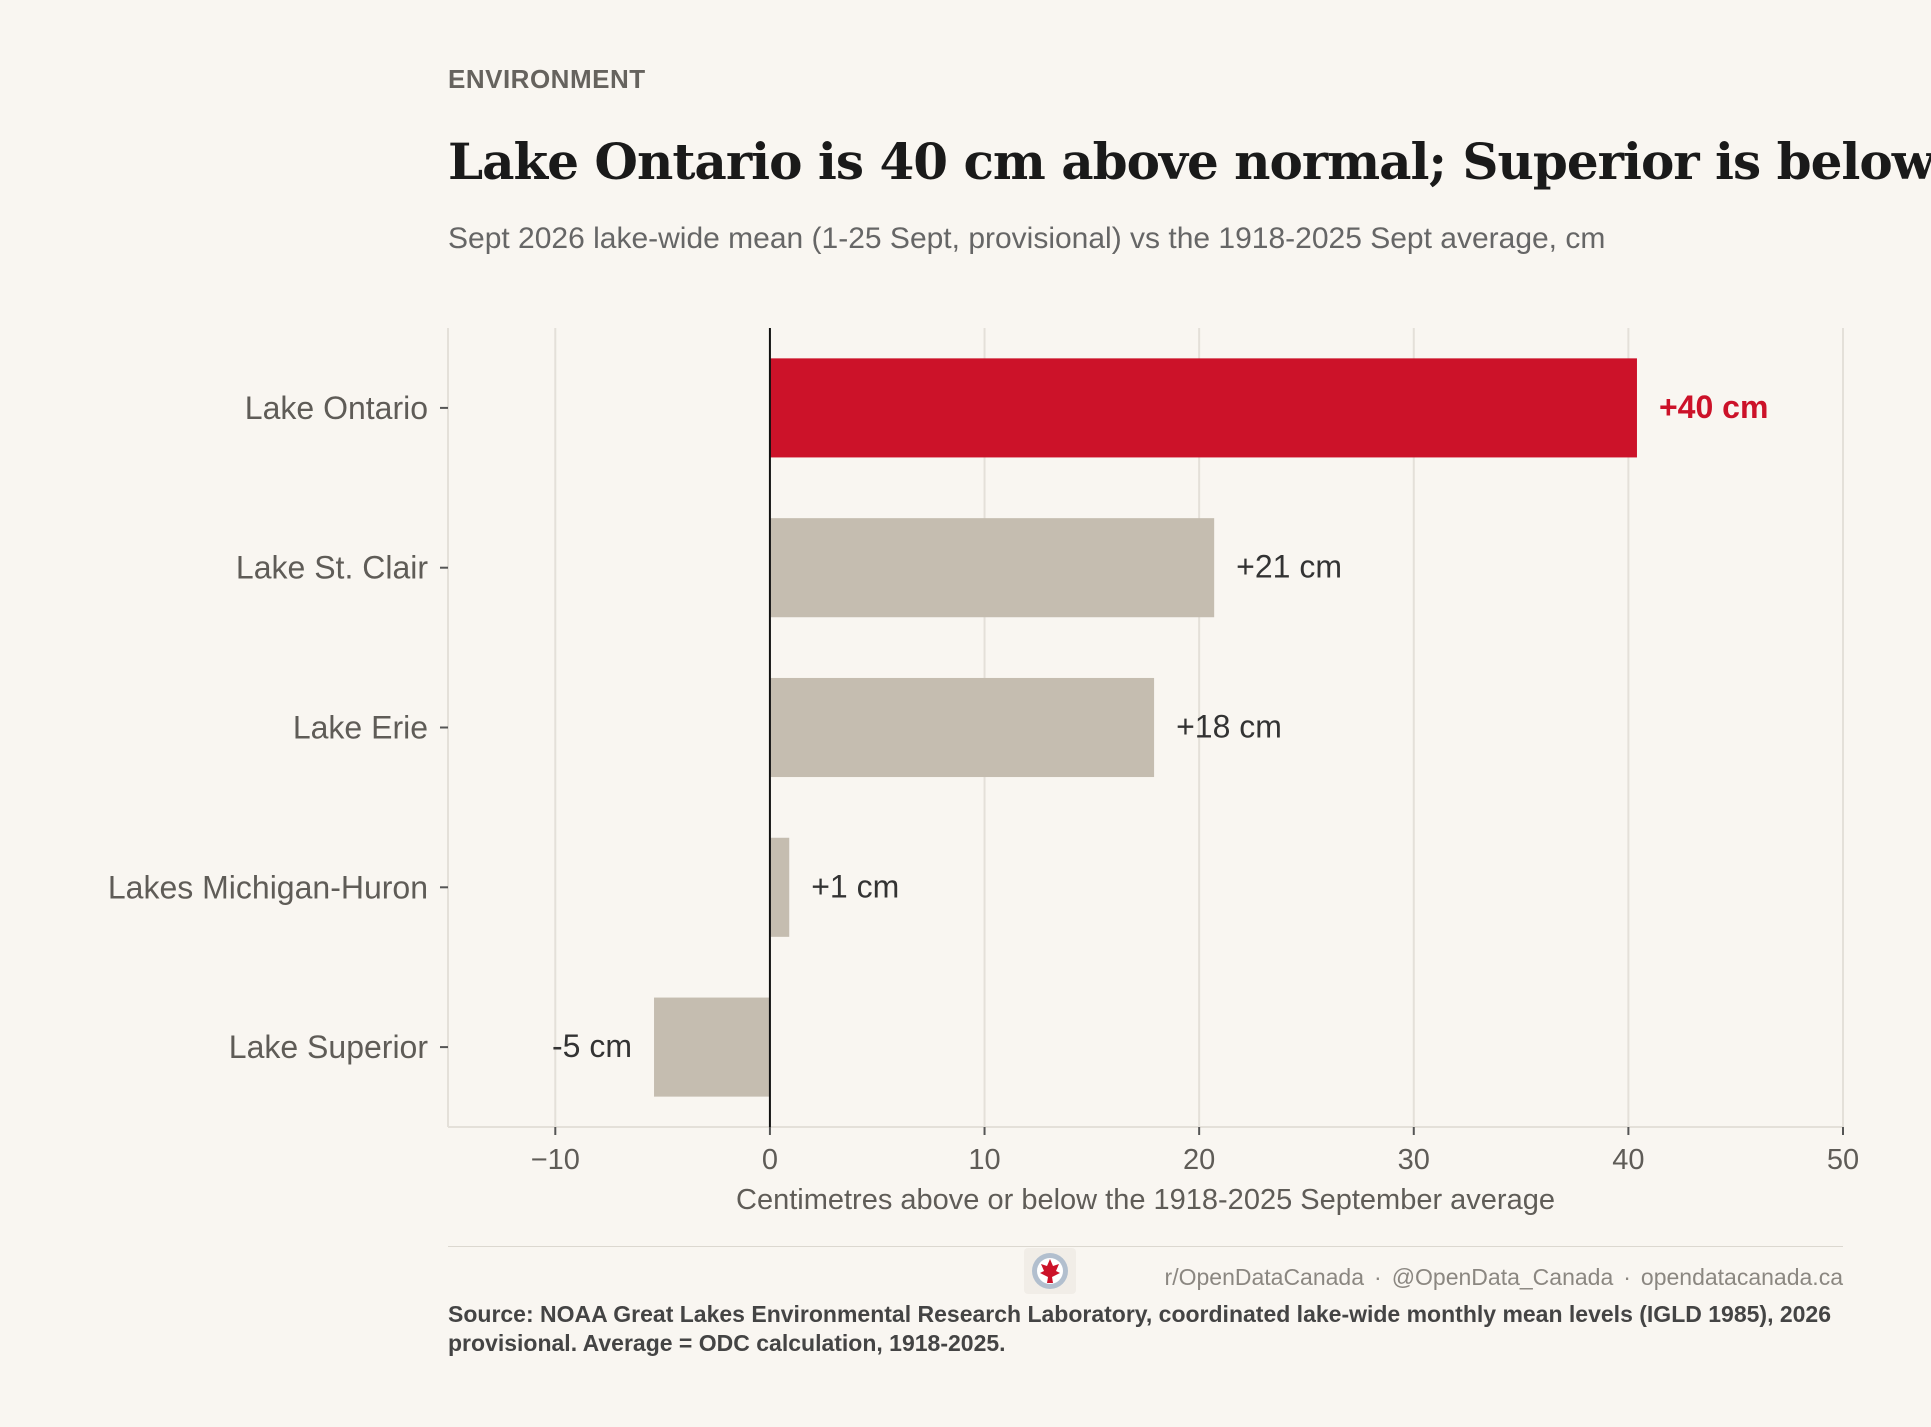 Image resolution: width=1931 pixels, height=1427 pixels. I want to click on data-label: +18 cm, so click(1229, 727).